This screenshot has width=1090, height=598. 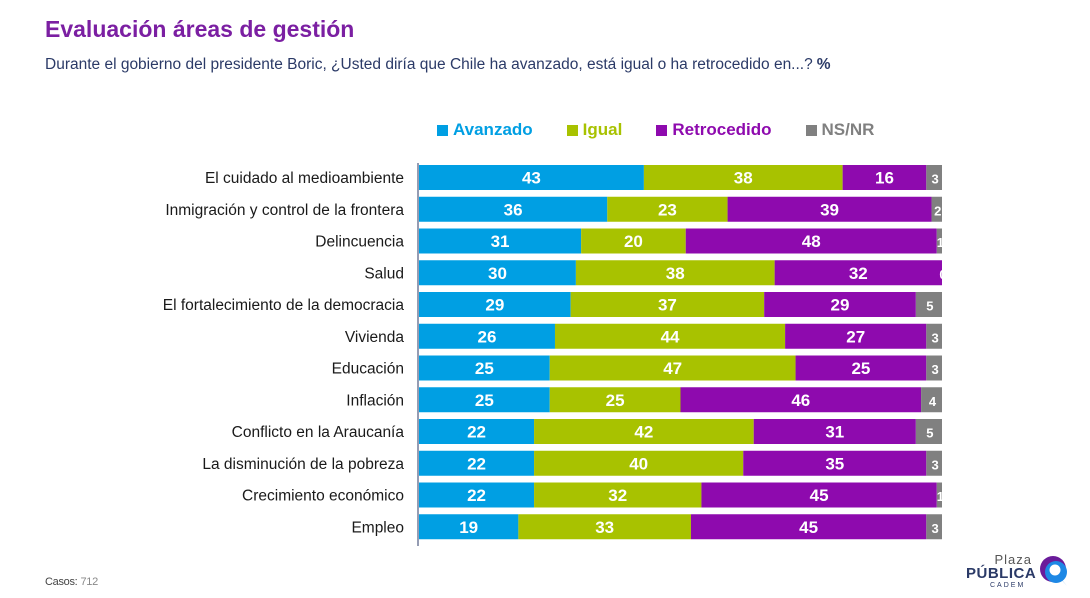 I want to click on data-label: 47, so click(x=672, y=368).